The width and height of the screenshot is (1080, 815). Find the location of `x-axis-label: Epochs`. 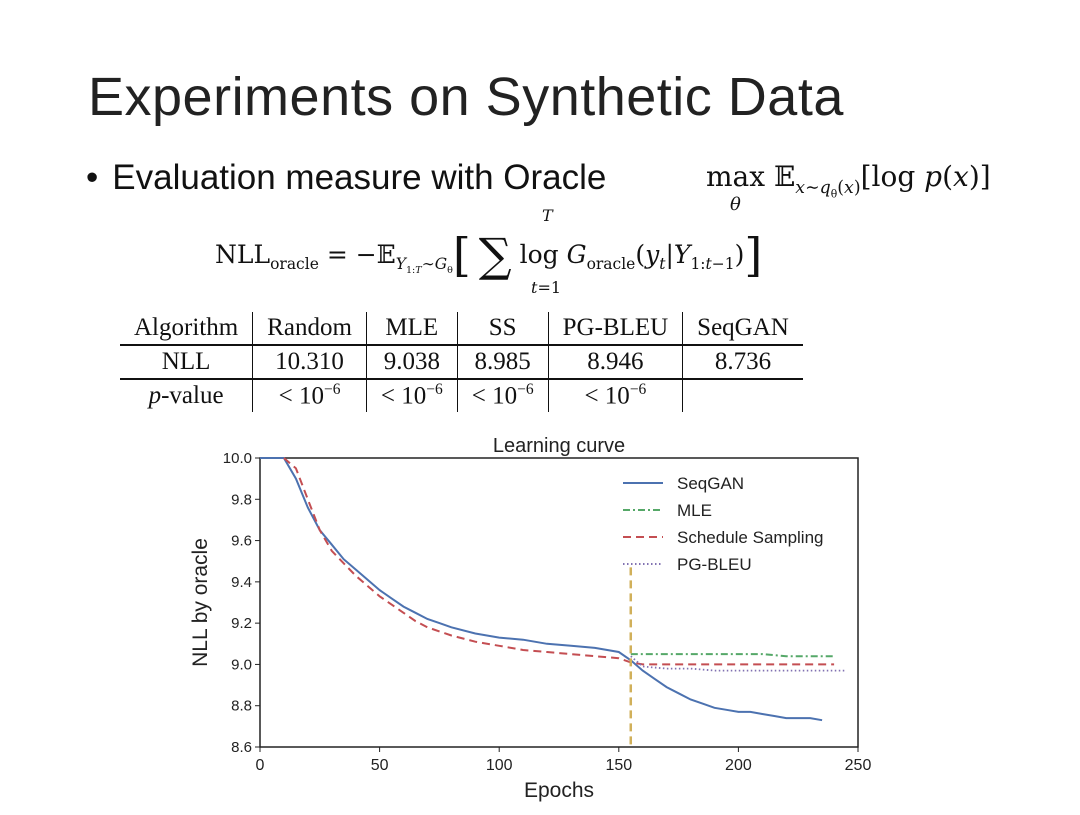

x-axis-label: Epochs is located at coordinates (559, 790).